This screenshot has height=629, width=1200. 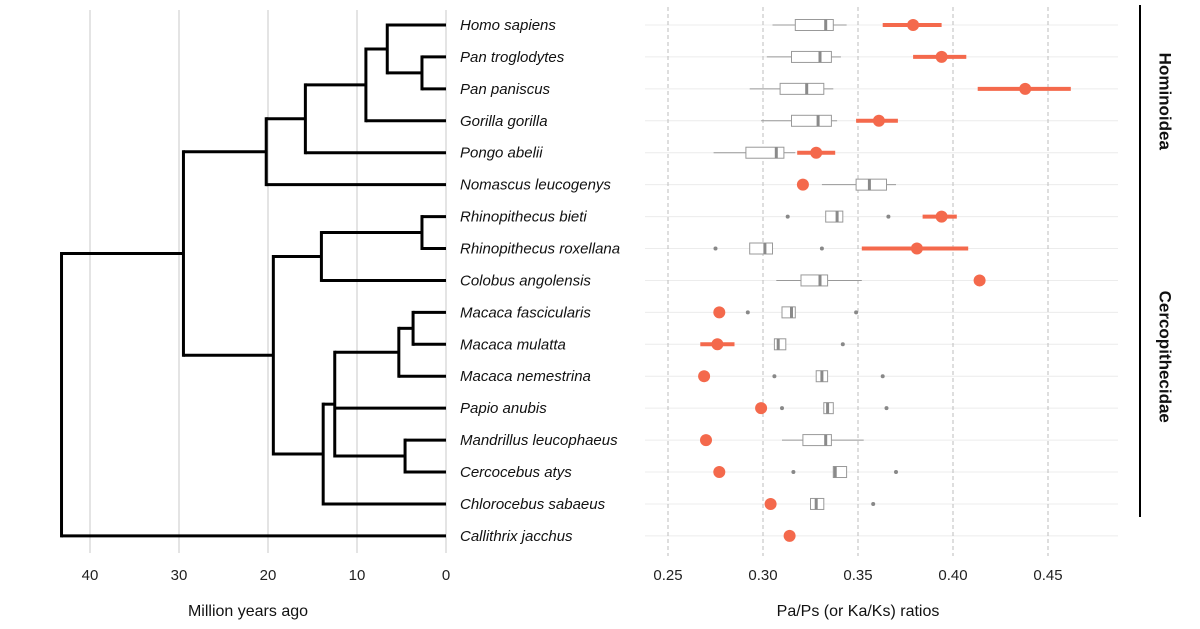 What do you see at coordinates (525, 312) in the screenshot?
I see `species-label: Macaca fascicularis` at bounding box center [525, 312].